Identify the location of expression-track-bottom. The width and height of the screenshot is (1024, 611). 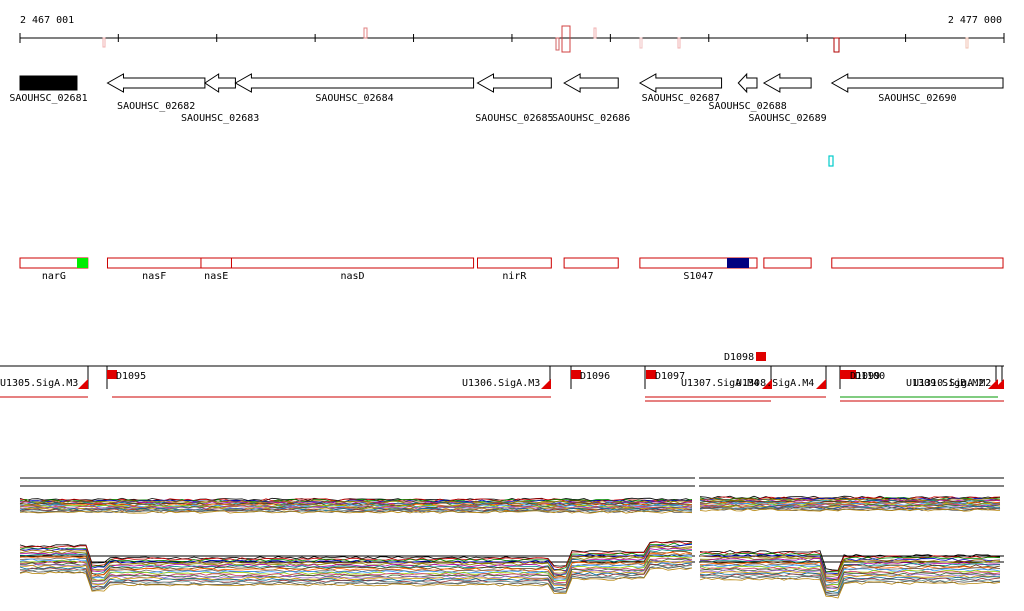
(511, 569).